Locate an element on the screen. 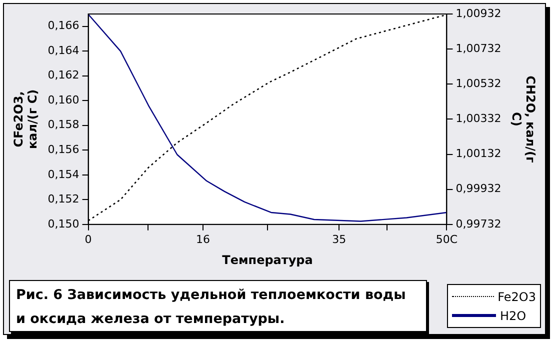  y-tick-label: 0,150 is located at coordinates (64, 223).